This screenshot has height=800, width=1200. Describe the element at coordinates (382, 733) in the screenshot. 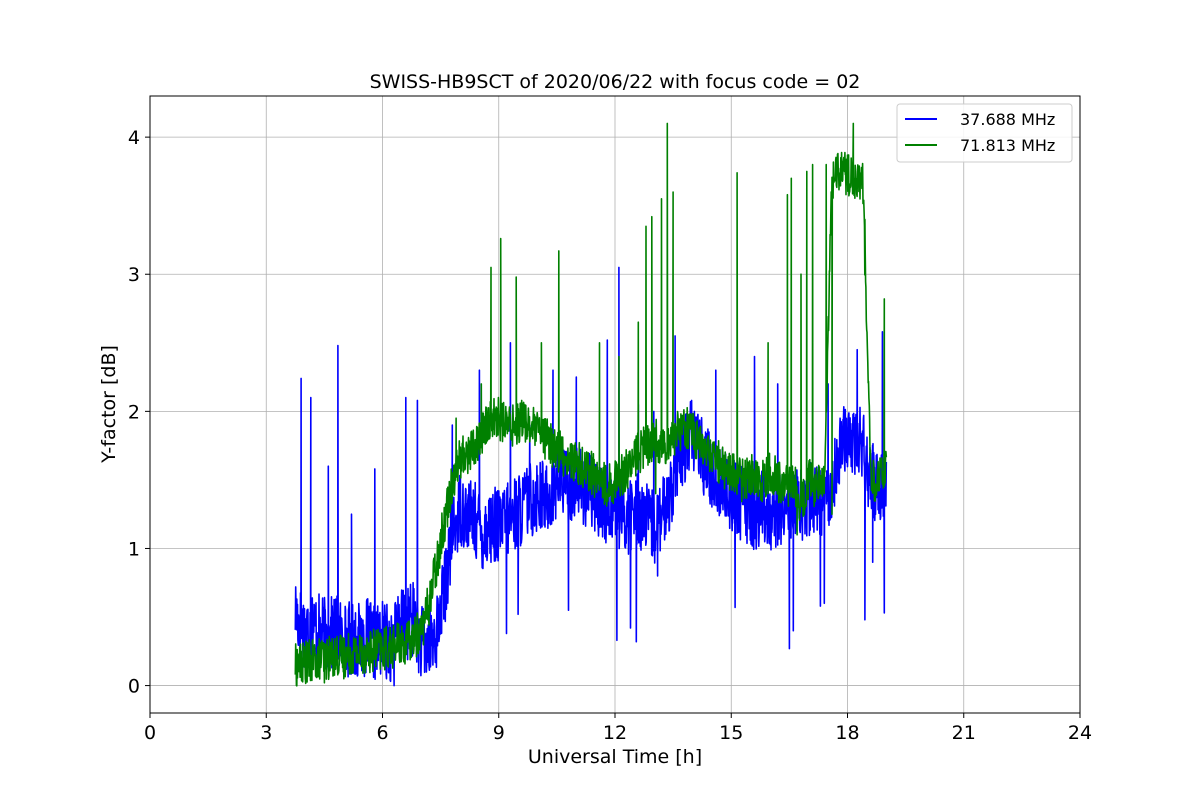

I see `x-tick-label: 6` at that location.